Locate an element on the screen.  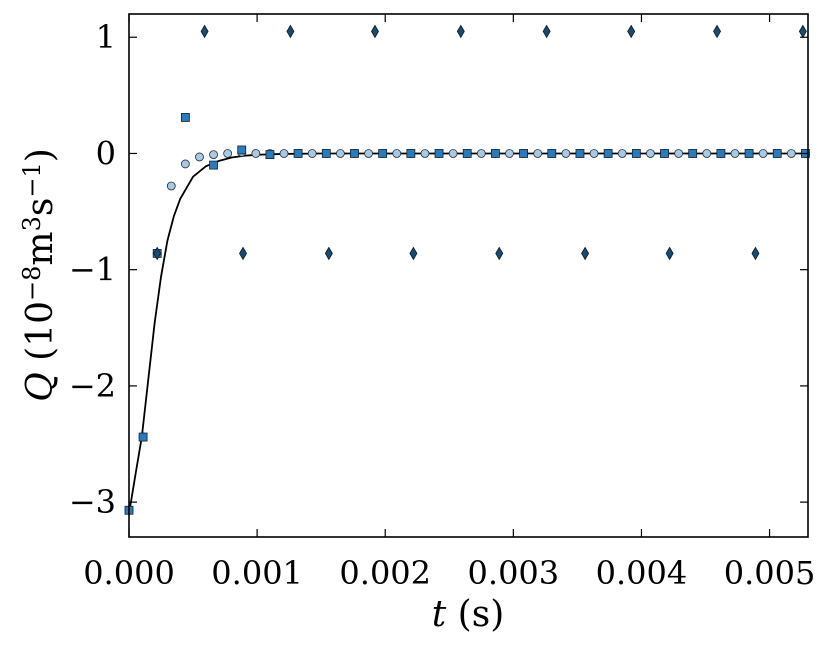
x-tick-label: 0.005 is located at coordinates (770, 573).